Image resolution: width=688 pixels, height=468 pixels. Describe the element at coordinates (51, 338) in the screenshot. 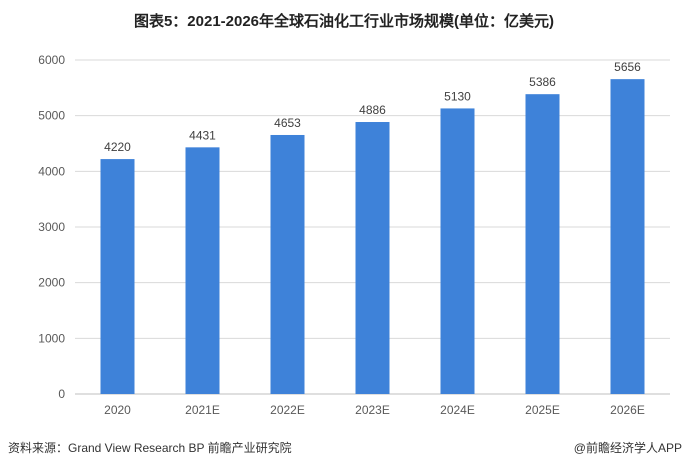

I see `y-tick-label: 1000` at that location.